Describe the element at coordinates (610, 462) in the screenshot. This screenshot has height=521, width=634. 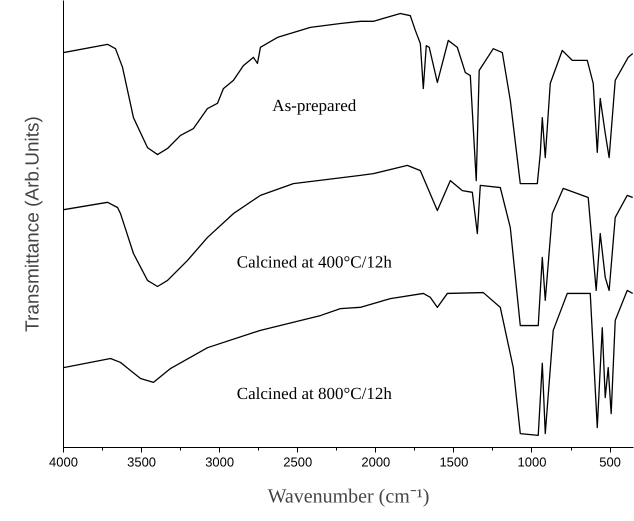
I see `x-tick-label: 500` at that location.